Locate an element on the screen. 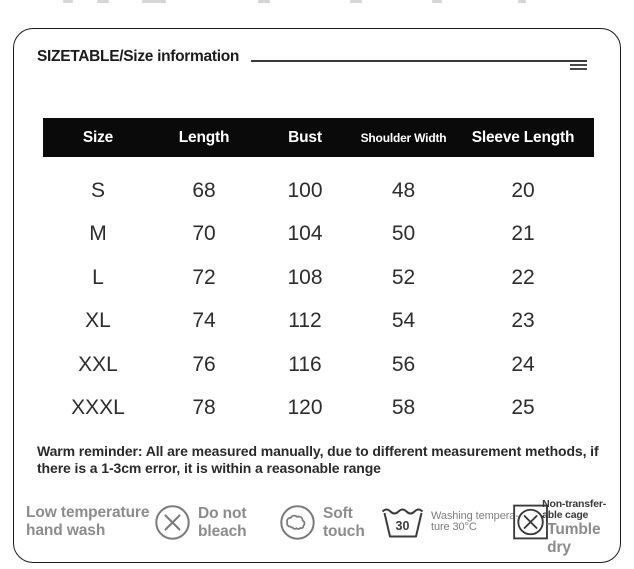 The height and width of the screenshot is (569, 634). table-row: XXXL 78 120 58 25 is located at coordinates (318, 409).